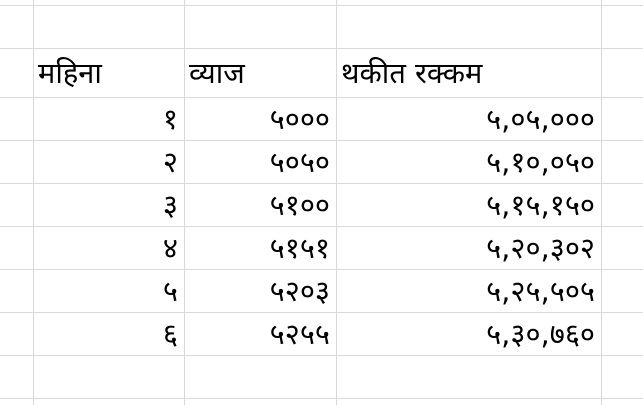 The height and width of the screenshot is (405, 643). Describe the element at coordinates (540, 205) in the screenshot. I see `cell-balance: ५,१५,१५०` at that location.